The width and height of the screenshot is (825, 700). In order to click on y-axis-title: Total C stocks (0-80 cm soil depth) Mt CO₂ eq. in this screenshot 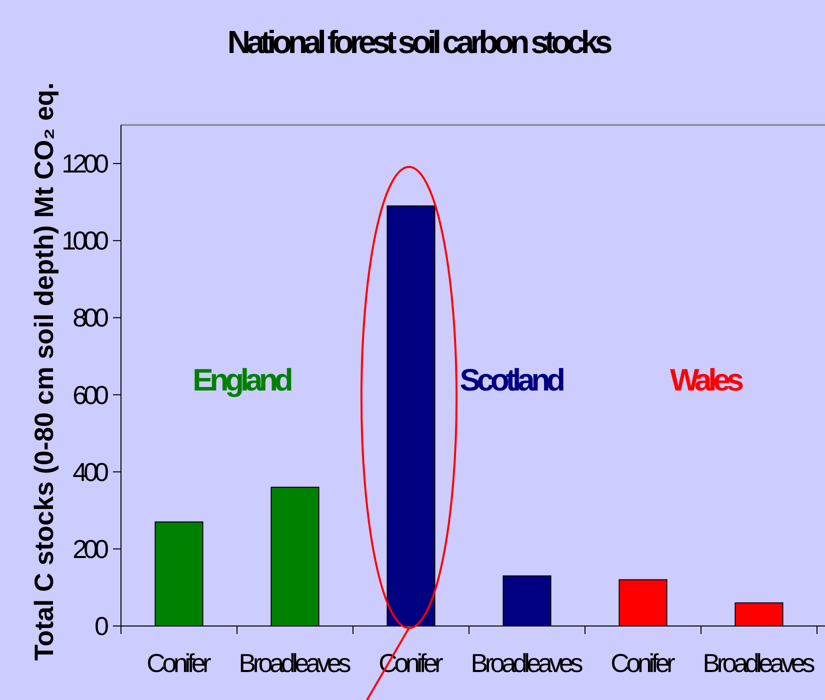, I will do `click(44, 371)`.